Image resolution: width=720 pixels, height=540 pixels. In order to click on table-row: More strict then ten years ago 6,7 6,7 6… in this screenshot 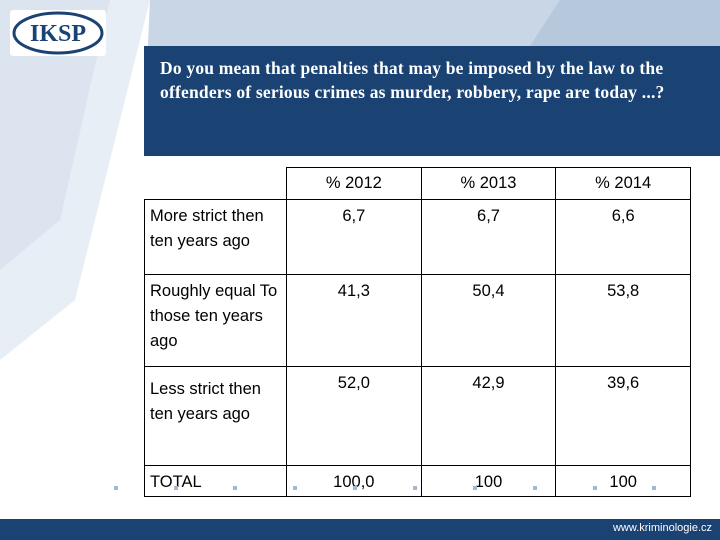, I will do `click(417, 237)`.